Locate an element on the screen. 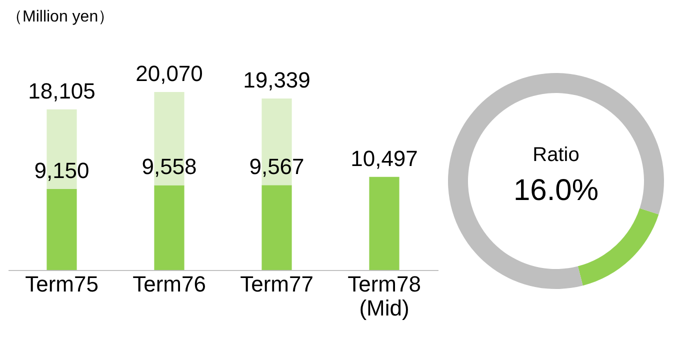 The height and width of the screenshot is (352, 692). total-label: 20,070 is located at coordinates (169, 73).